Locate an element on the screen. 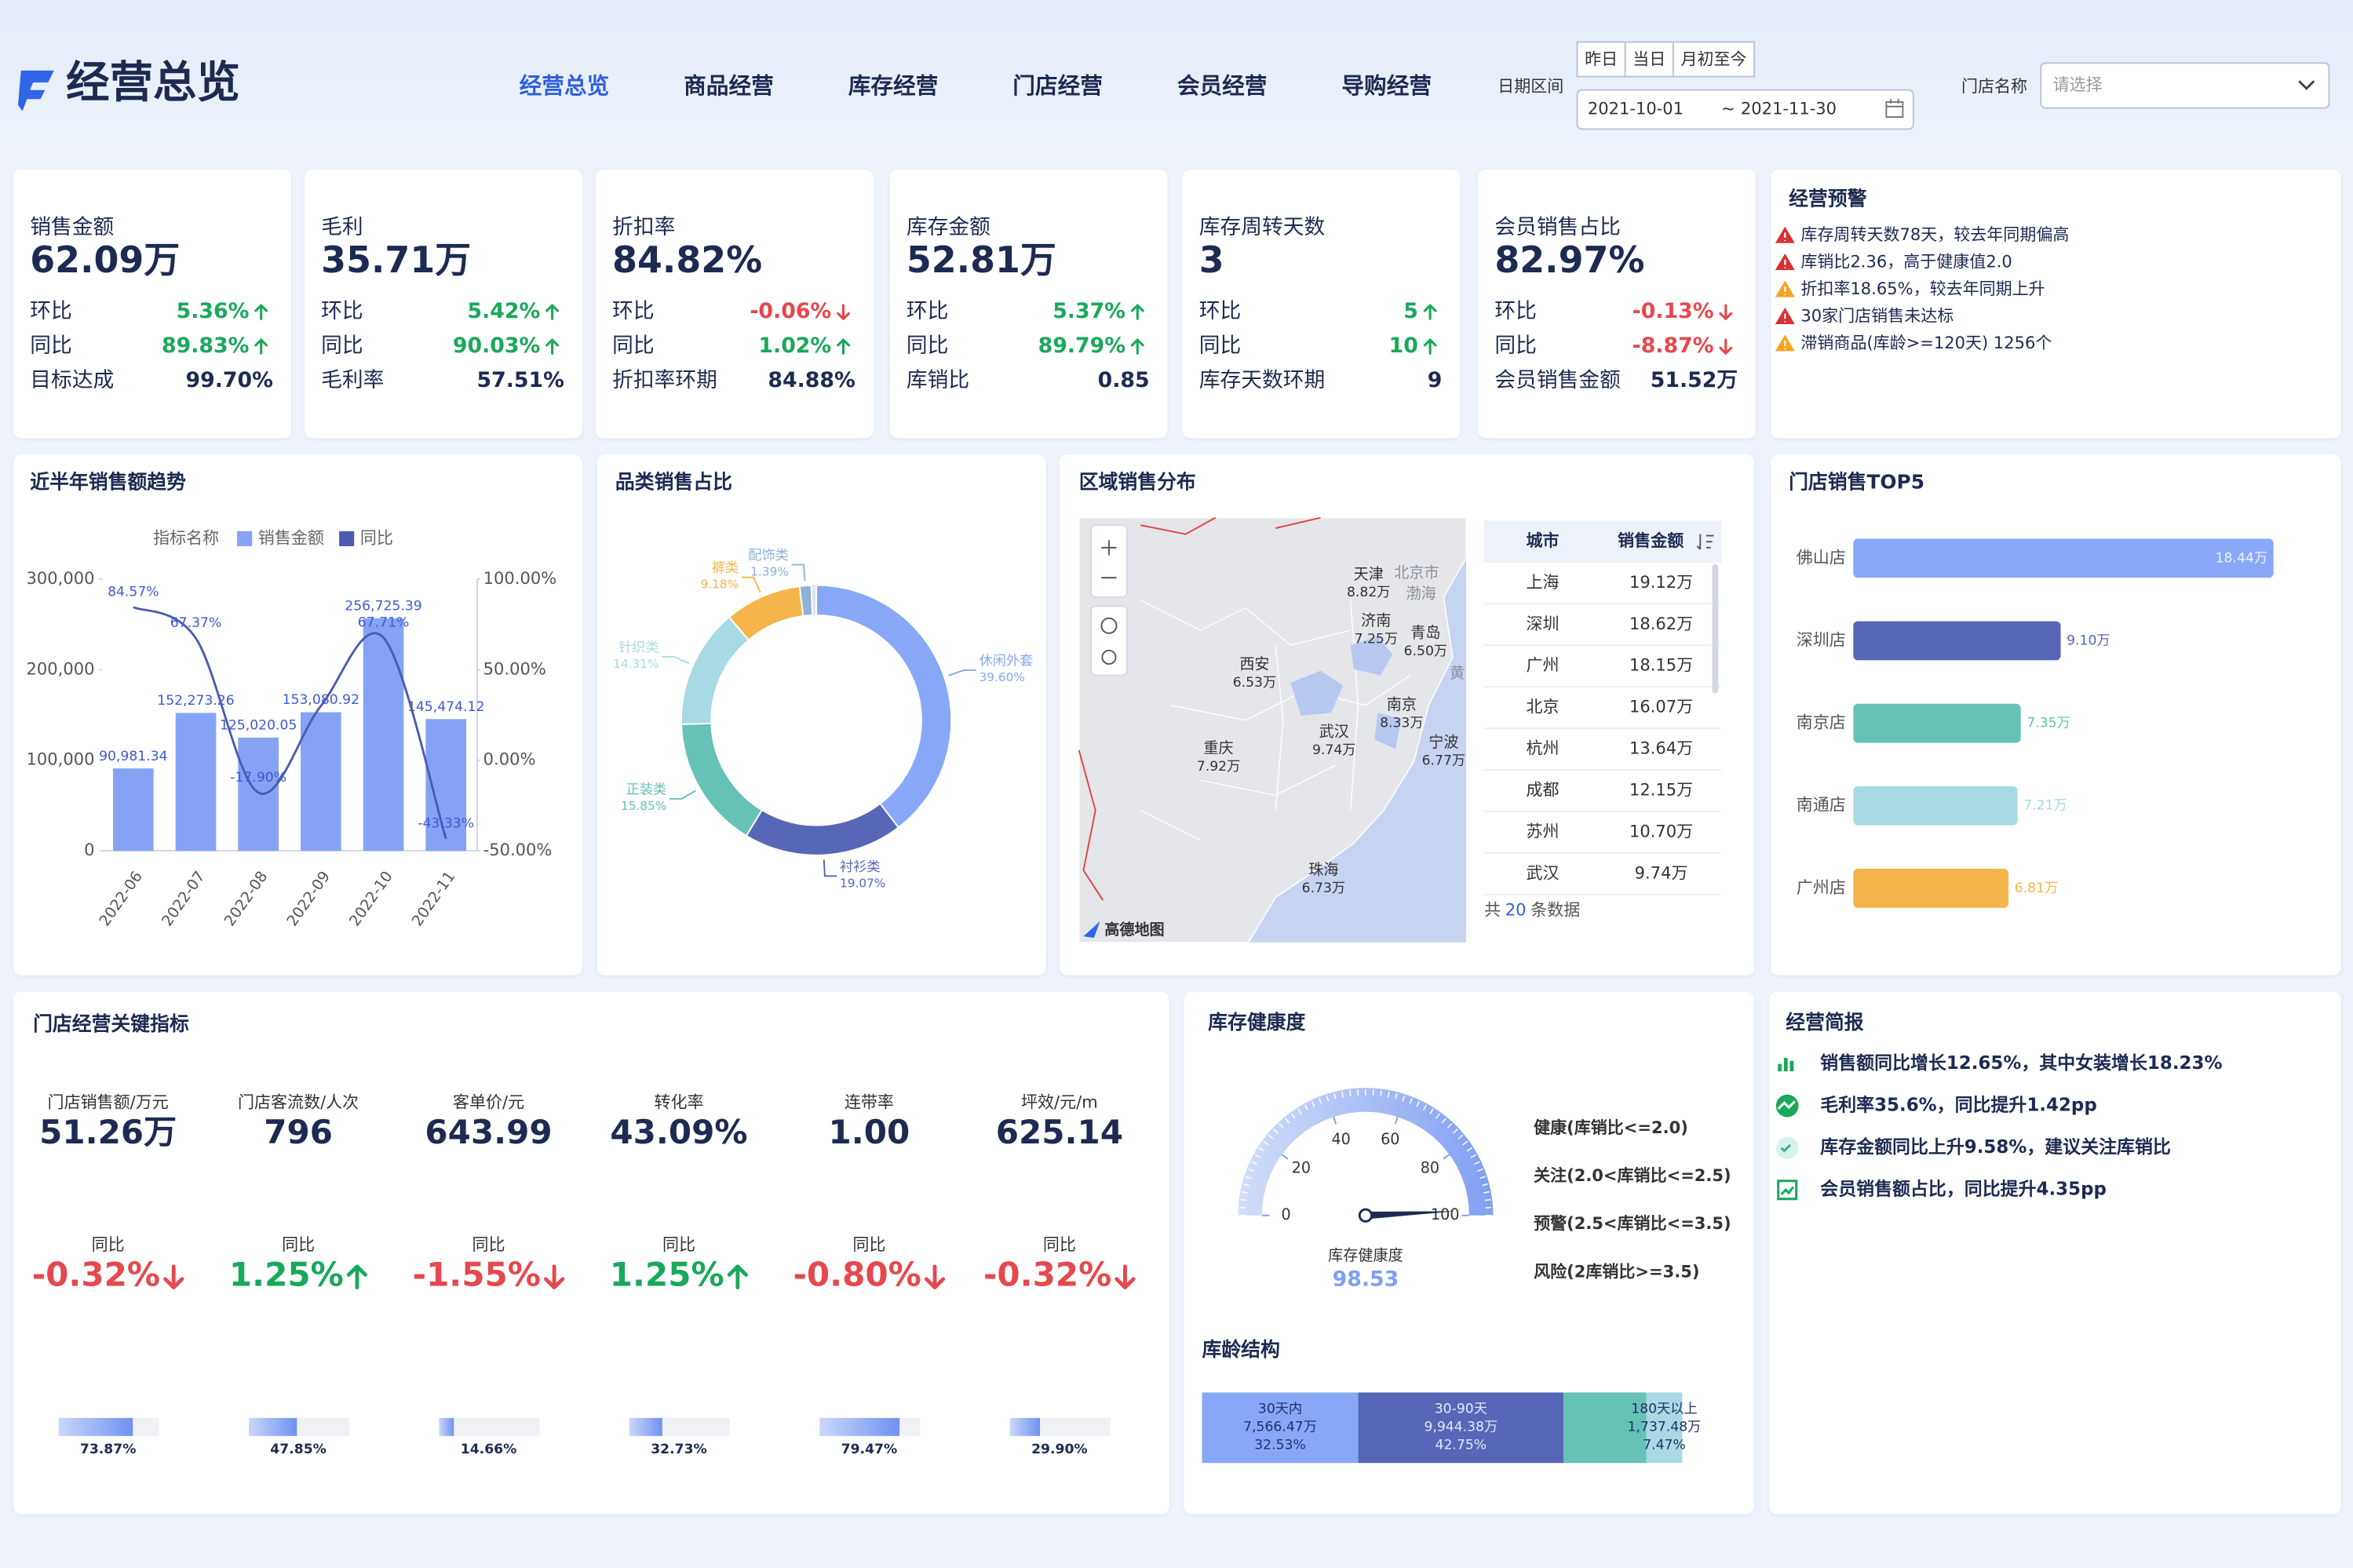 Image resolution: width=2353 pixels, height=1568 pixels. bar-value-label: 18.44万 is located at coordinates (2241, 558).